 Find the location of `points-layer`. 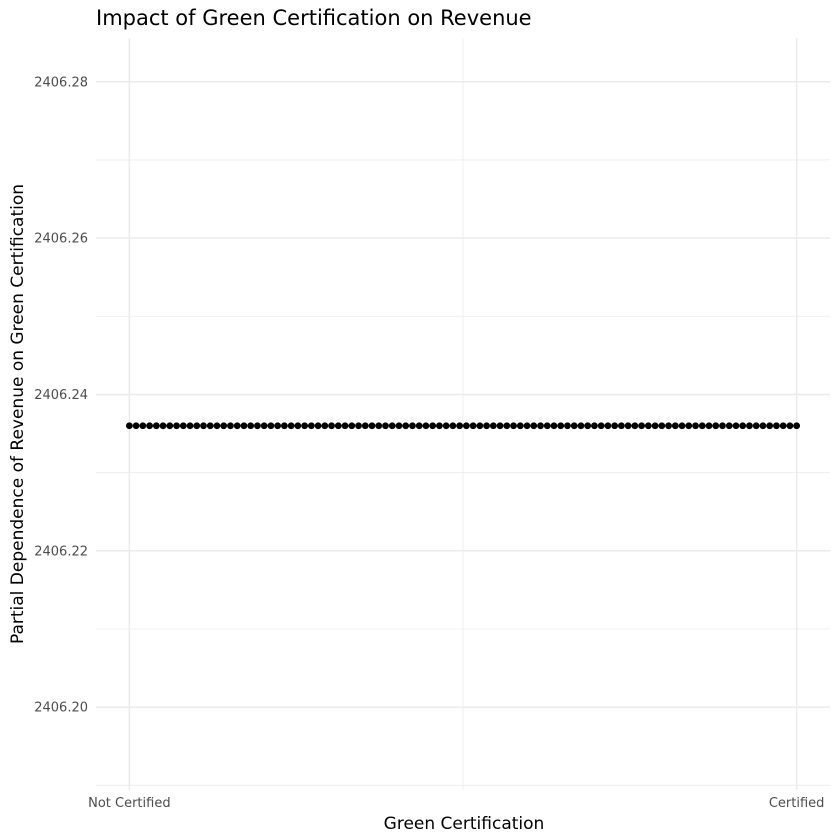

points-layer is located at coordinates (463, 426).